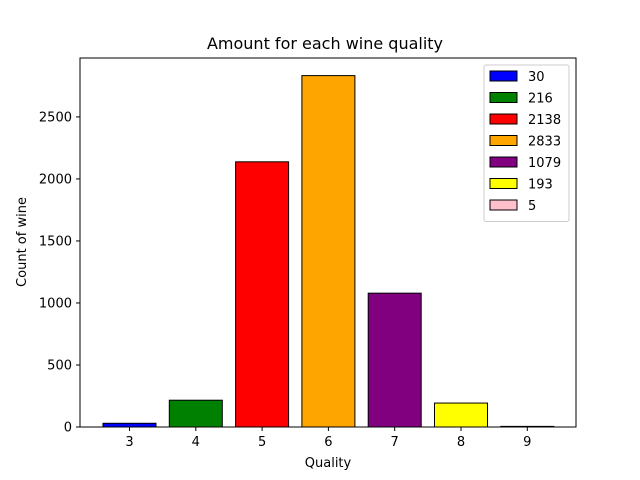 This screenshot has height=480, width=640. Describe the element at coordinates (532, 206) in the screenshot. I see `legend-label: 5` at that location.